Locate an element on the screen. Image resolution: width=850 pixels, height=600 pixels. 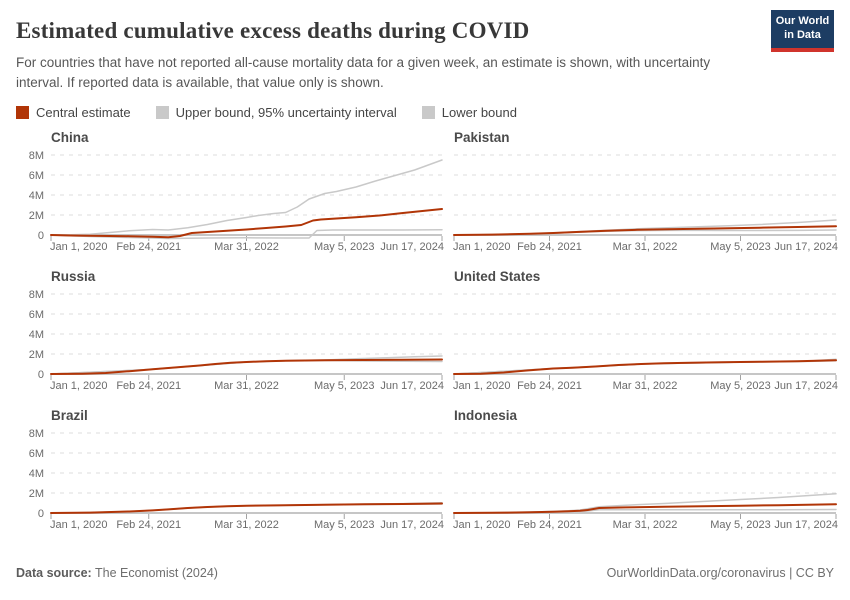
owid-logo: Our World in Data is located at coordinates (802, 31).